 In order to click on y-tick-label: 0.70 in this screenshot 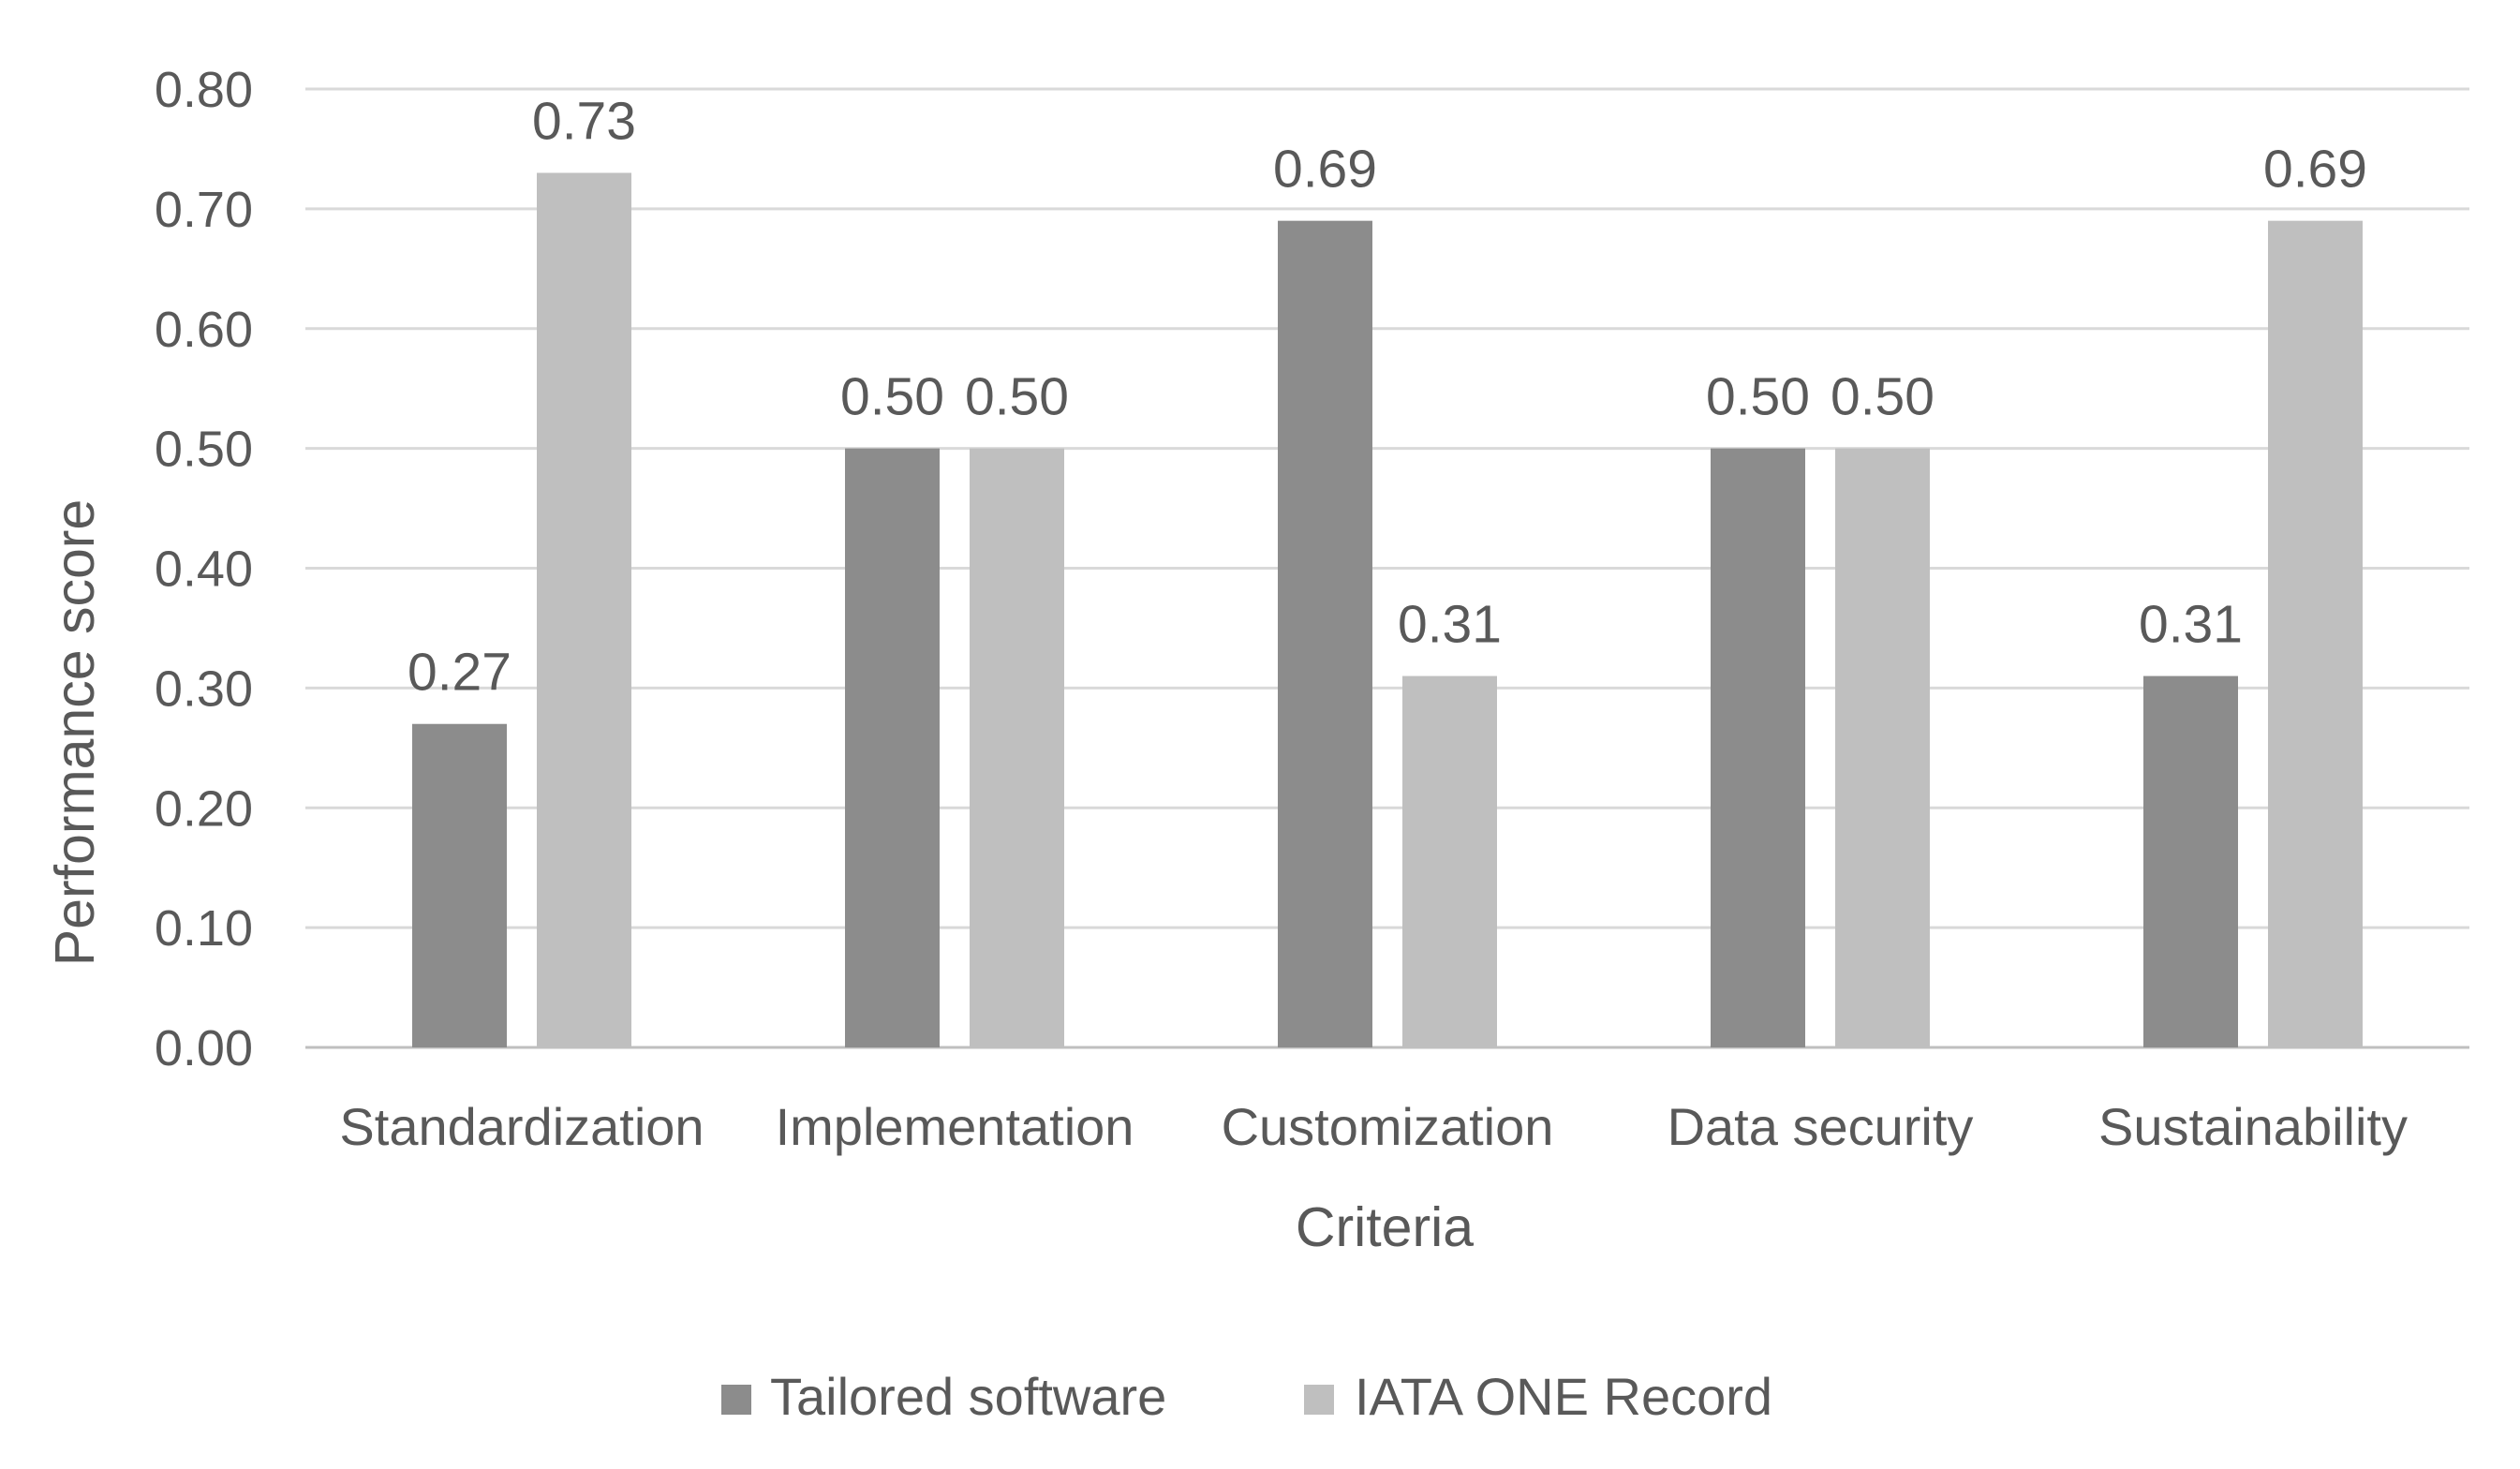, I will do `click(204, 210)`.